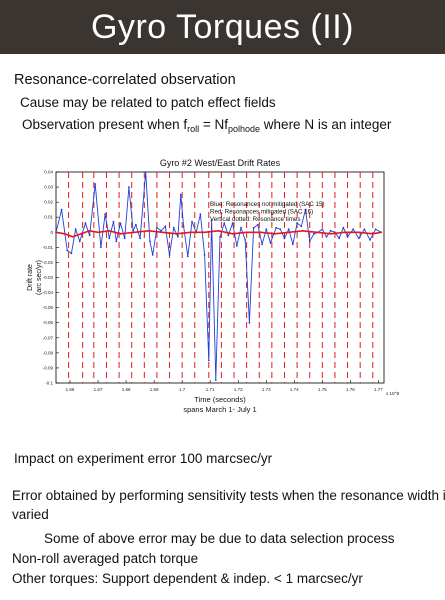 The height and width of the screenshot is (600, 445). I want to click on x-tick-label: 1.71, so click(210, 389).